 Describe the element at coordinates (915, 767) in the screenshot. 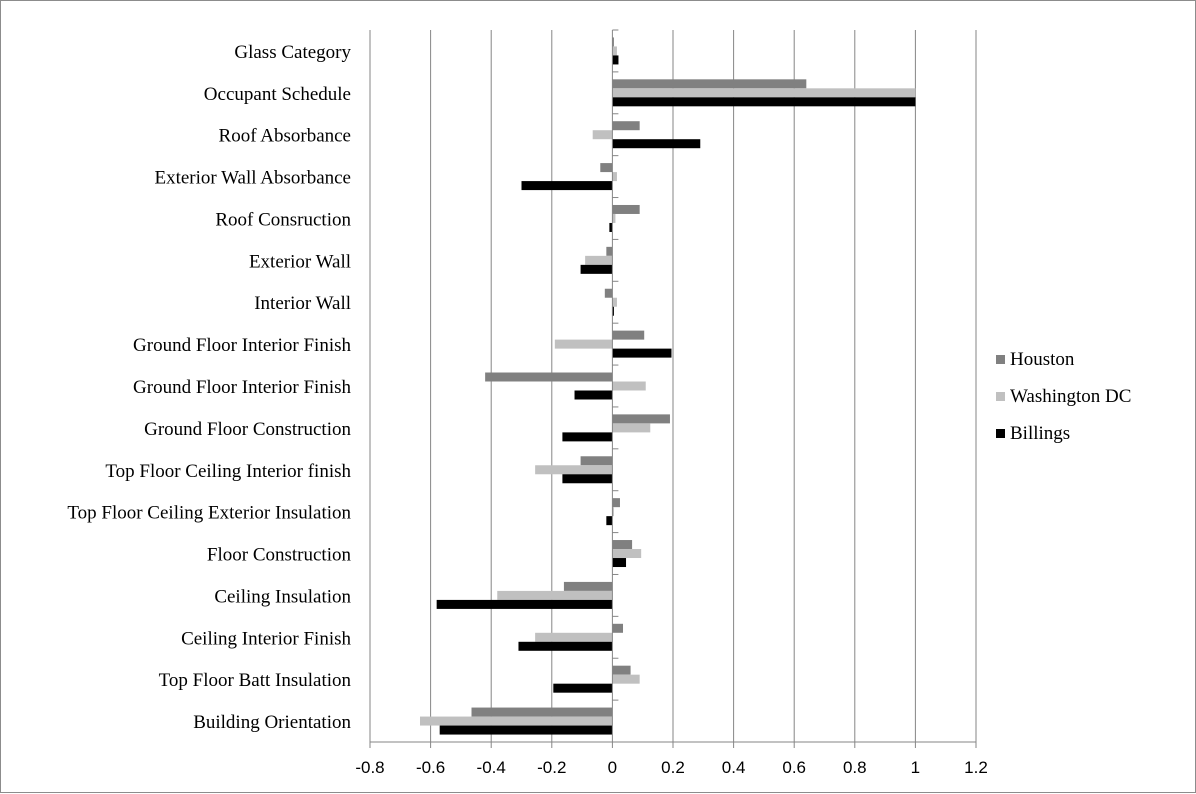

I see `x-tick-label: 1` at that location.